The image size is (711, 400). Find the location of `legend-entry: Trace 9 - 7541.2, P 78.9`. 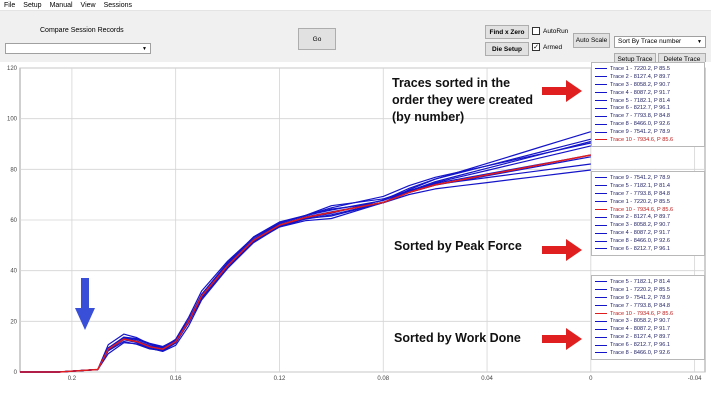

legend-entry: Trace 9 - 7541.2, P 78.9 is located at coordinates (648, 178).